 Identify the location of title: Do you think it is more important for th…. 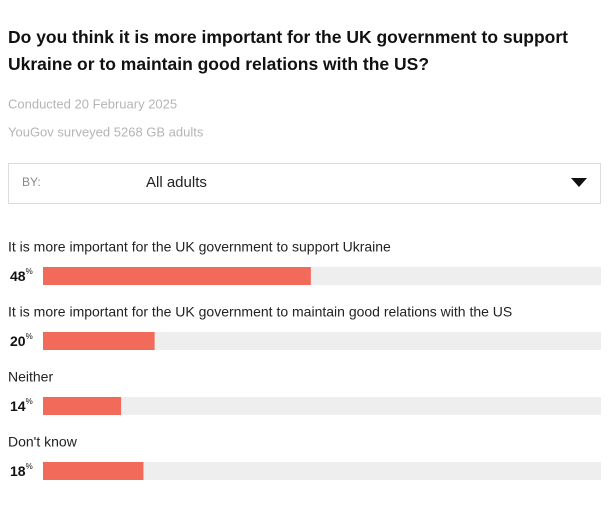
(288, 50).